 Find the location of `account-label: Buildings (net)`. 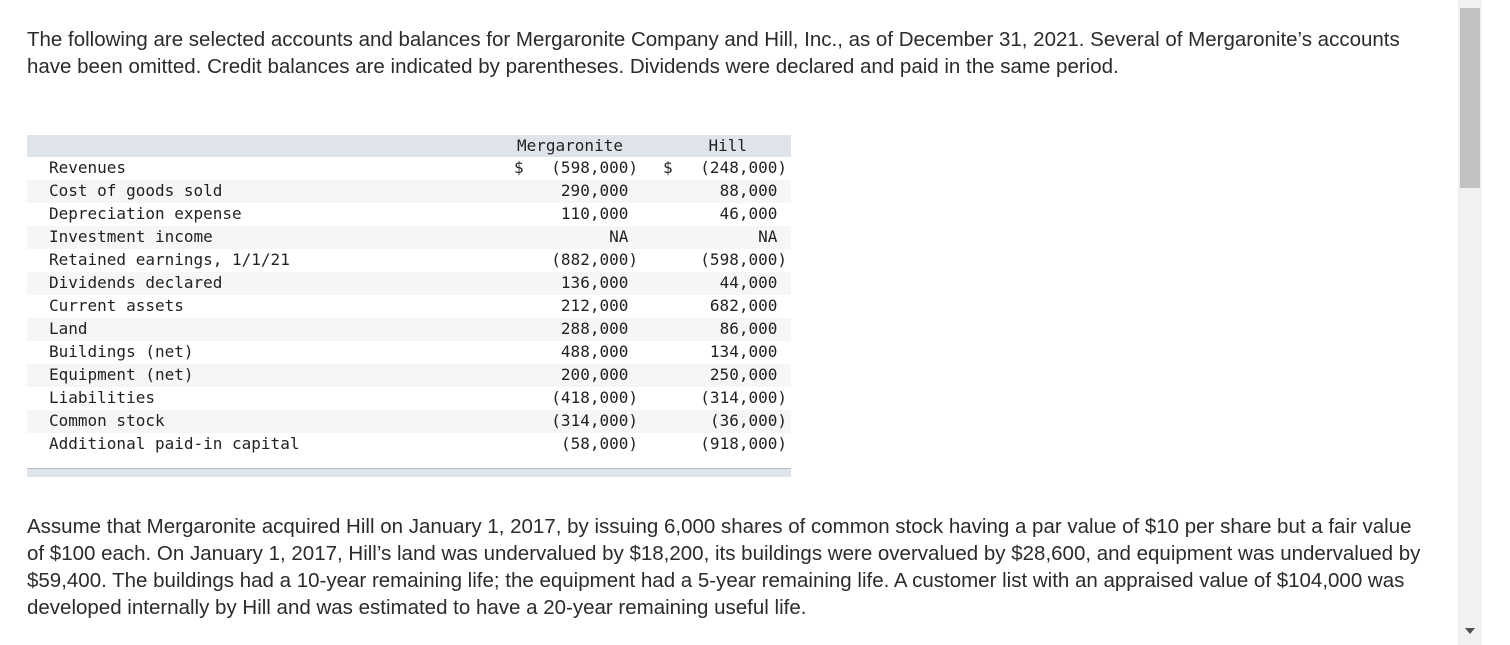

account-label: Buildings (net) is located at coordinates (121, 351).